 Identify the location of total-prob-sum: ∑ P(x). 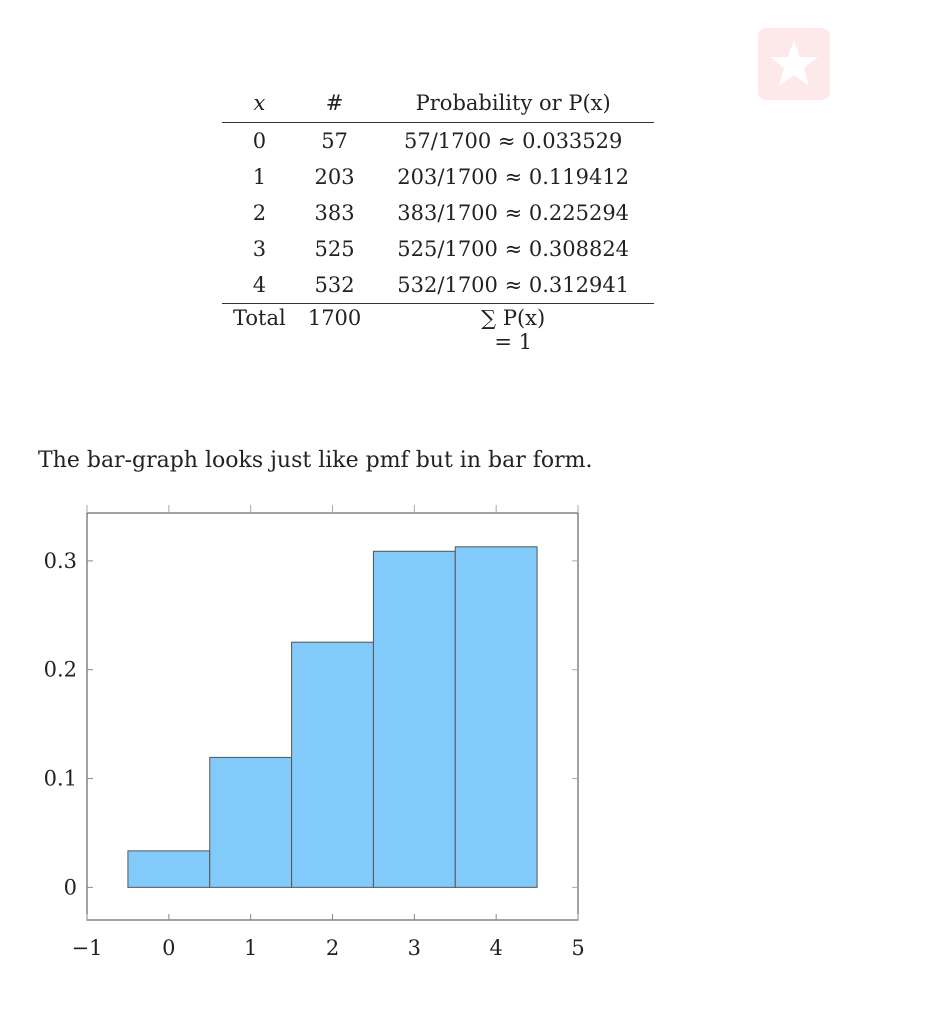
(513, 318).